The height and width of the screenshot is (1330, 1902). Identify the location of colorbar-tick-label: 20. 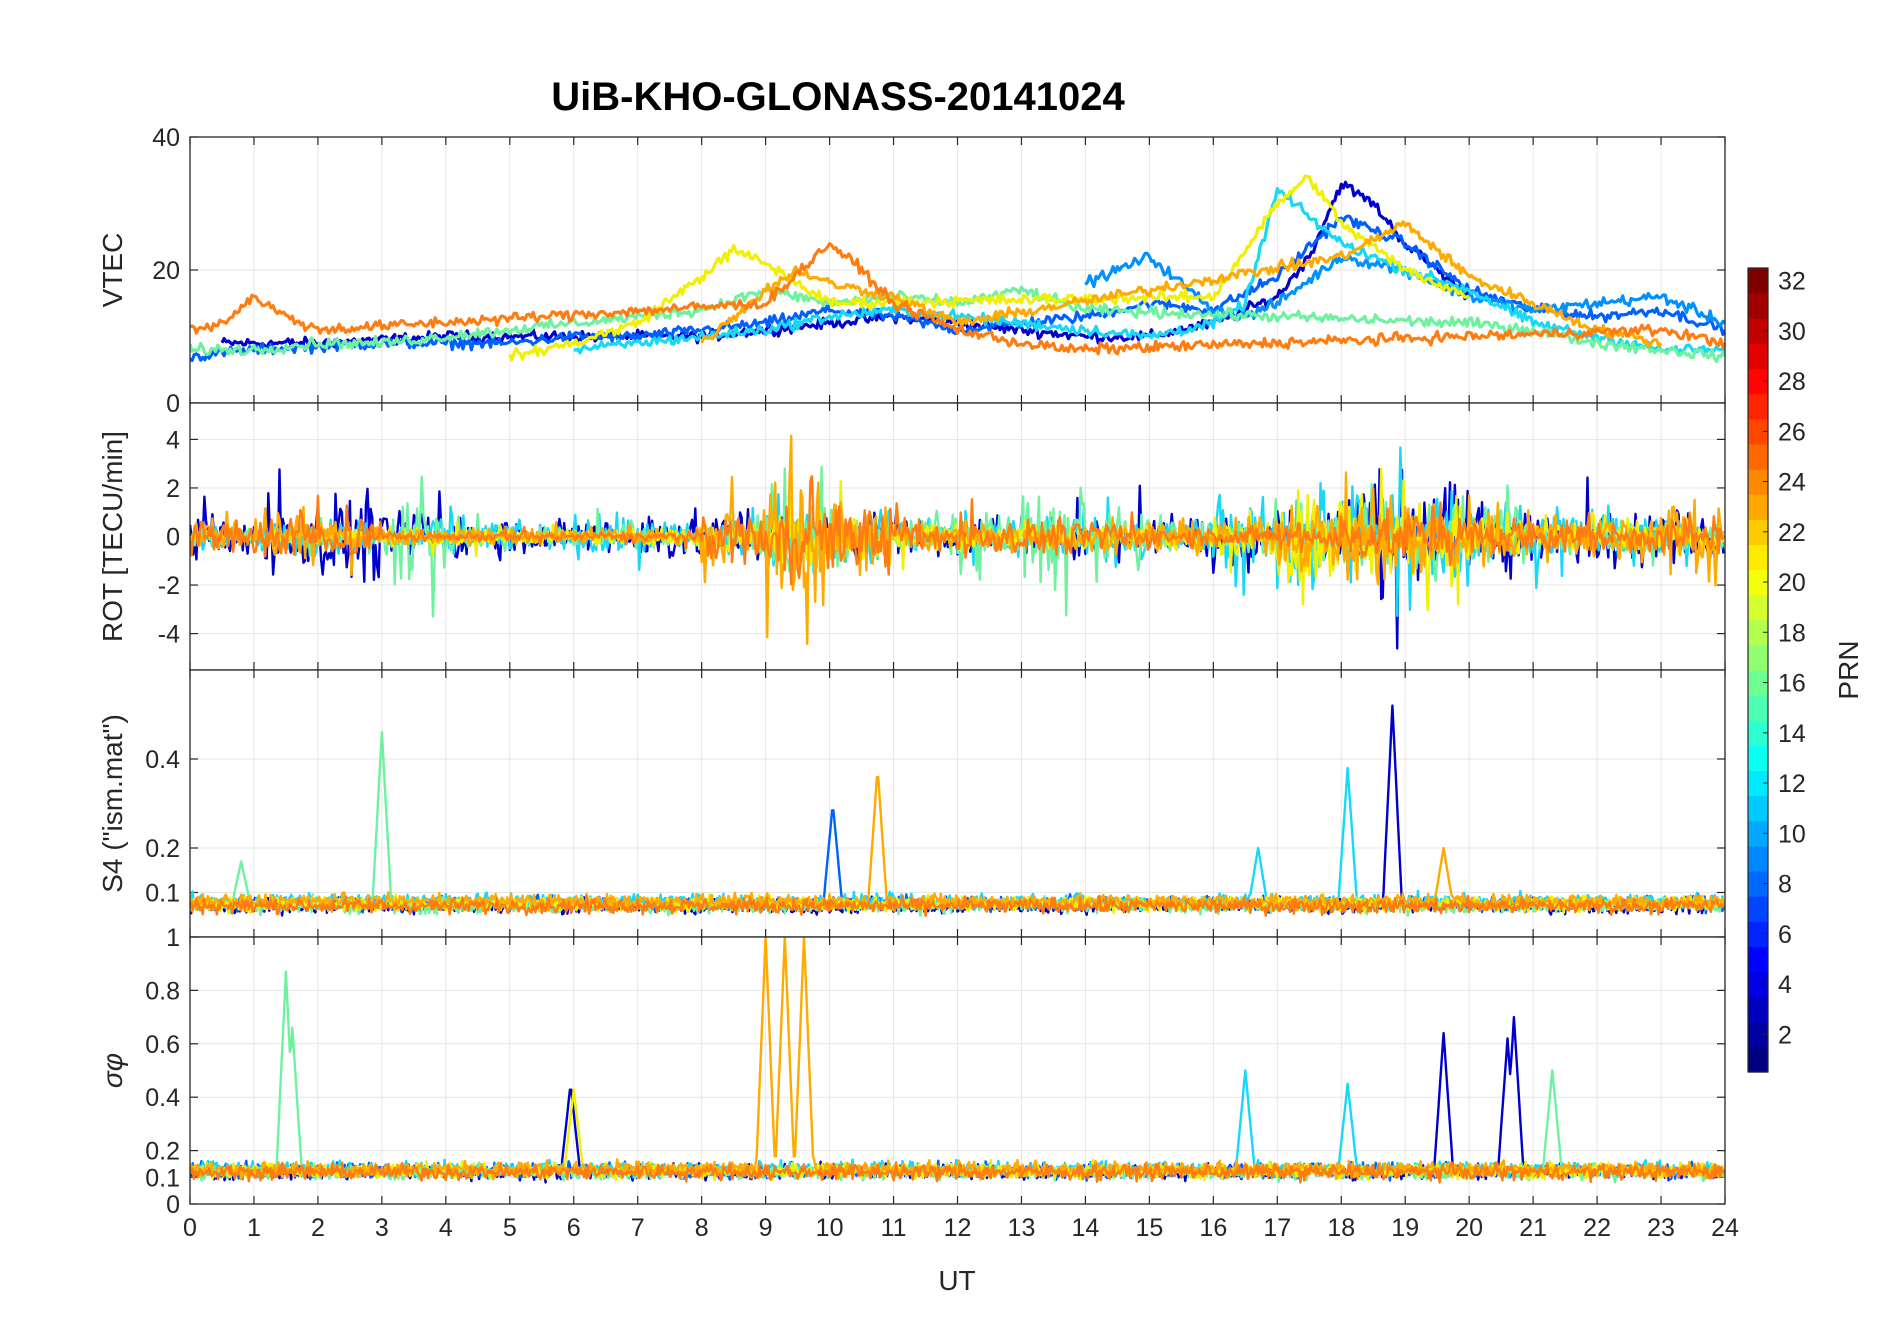
(1792, 583).